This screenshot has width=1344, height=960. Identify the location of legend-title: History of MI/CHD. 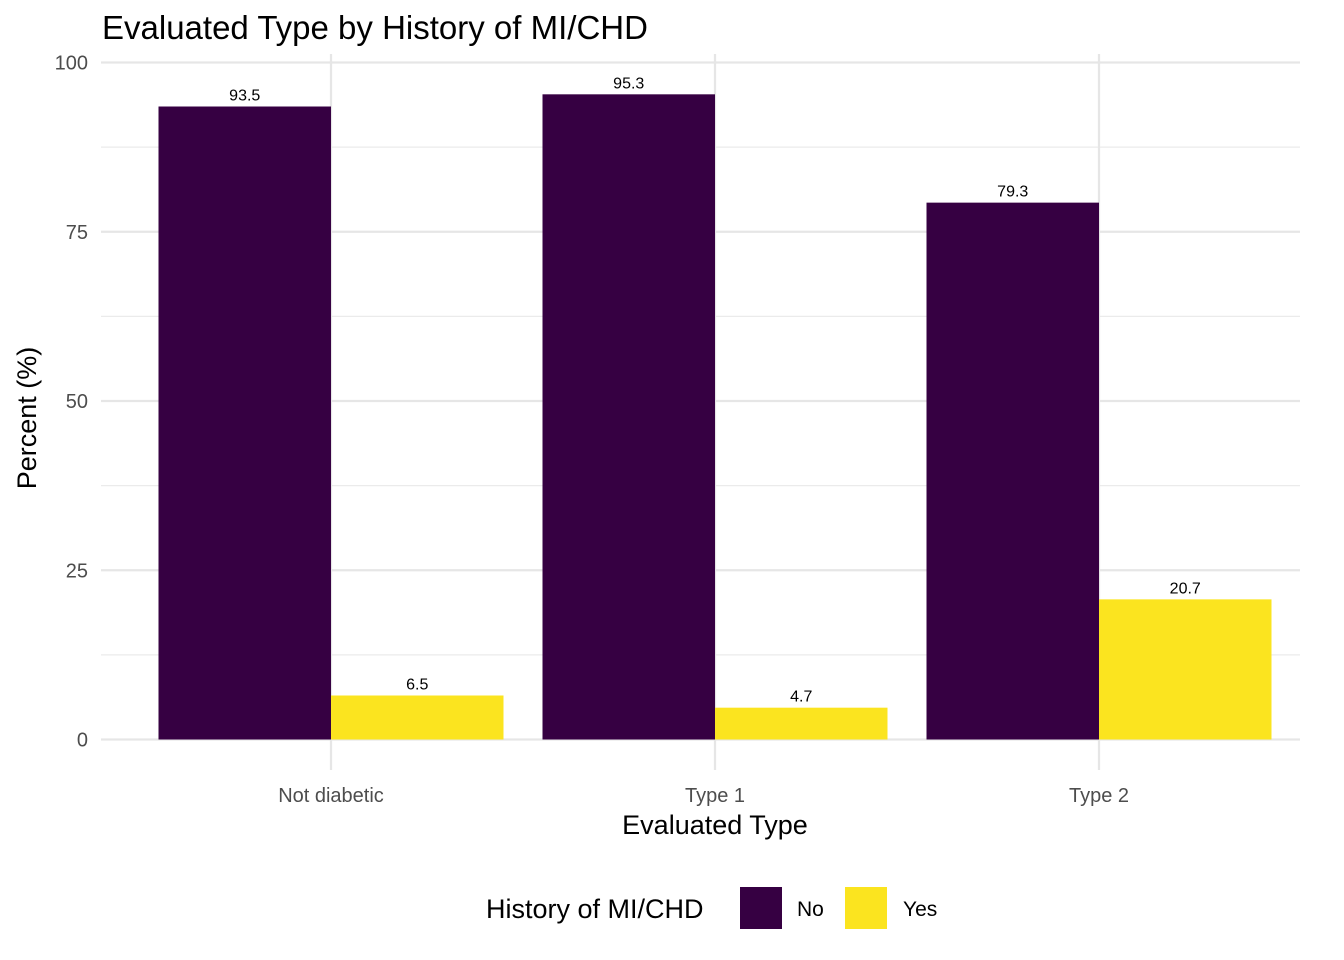
(595, 909).